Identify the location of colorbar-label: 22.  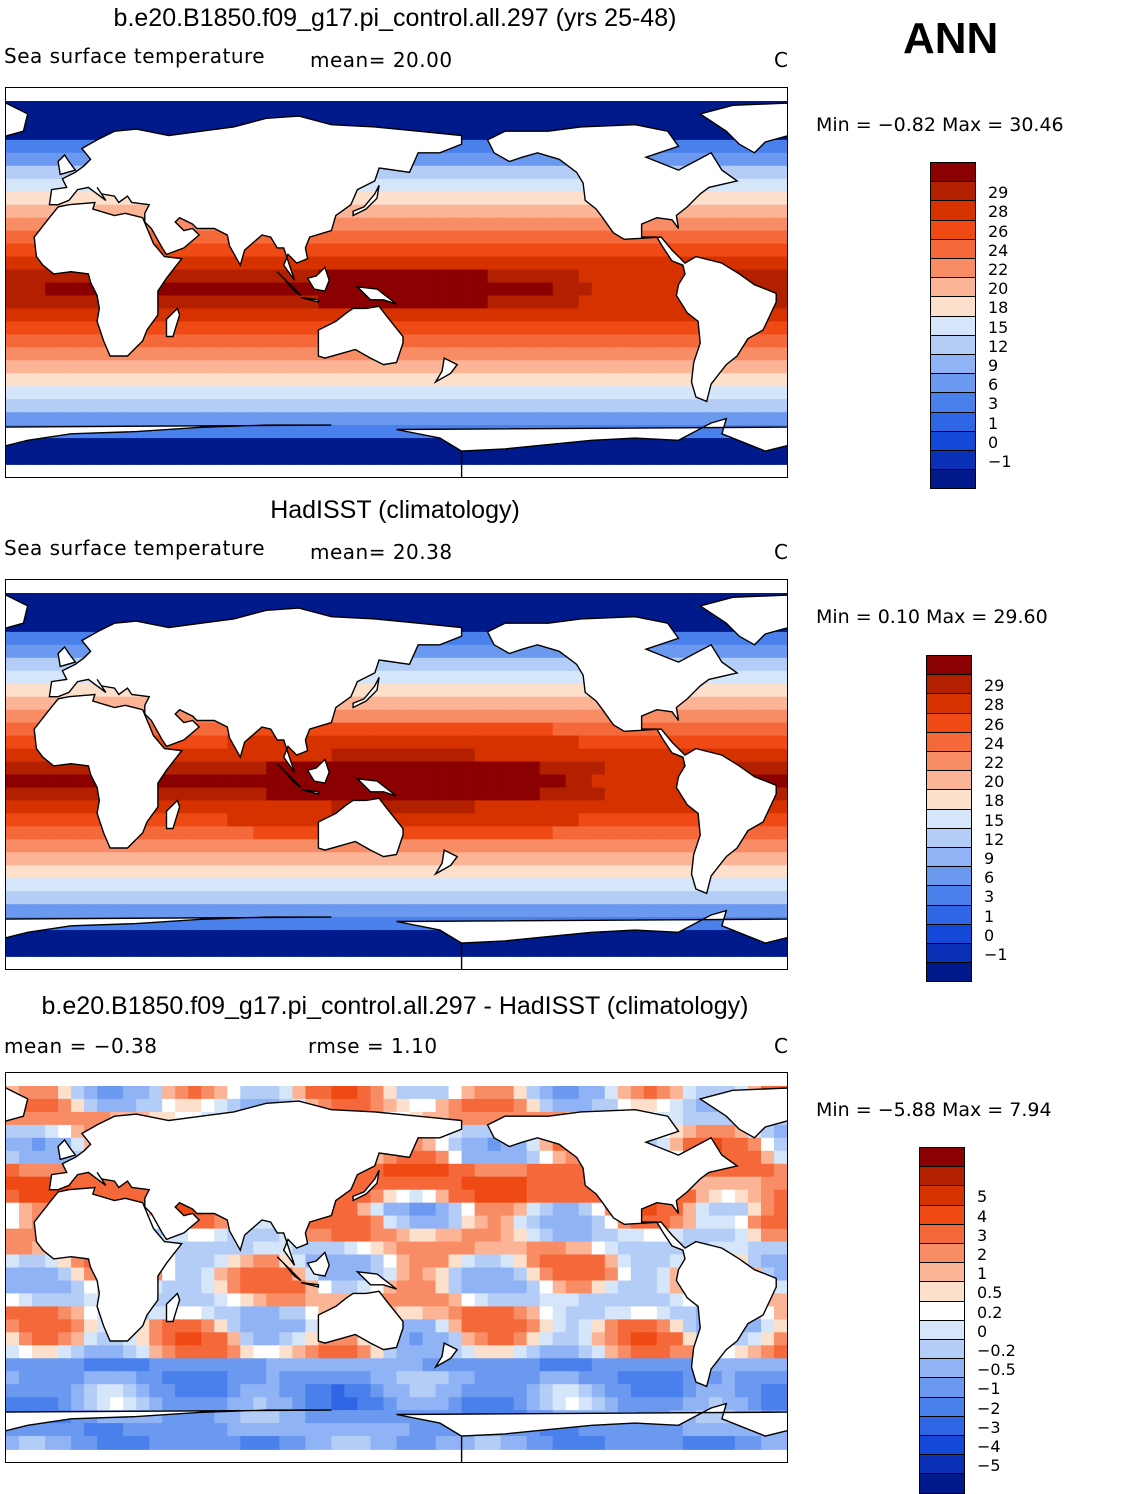
(994, 762).